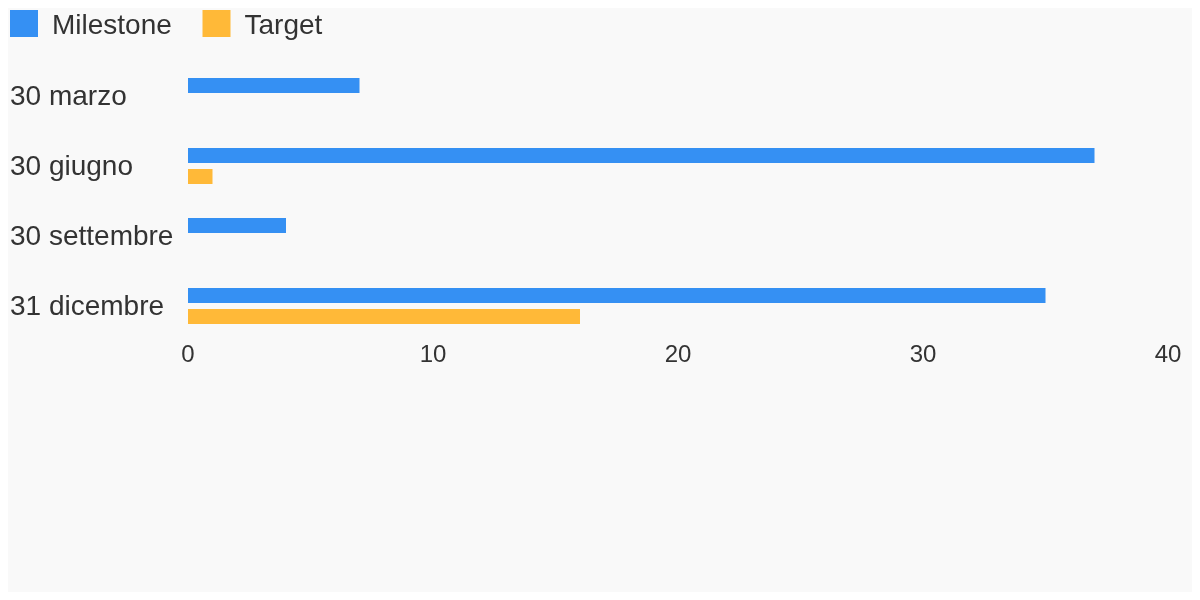 Image resolution: width=1200 pixels, height=600 pixels. What do you see at coordinates (72, 165) in the screenshot?
I see `y-tick-label: 30 giugno` at bounding box center [72, 165].